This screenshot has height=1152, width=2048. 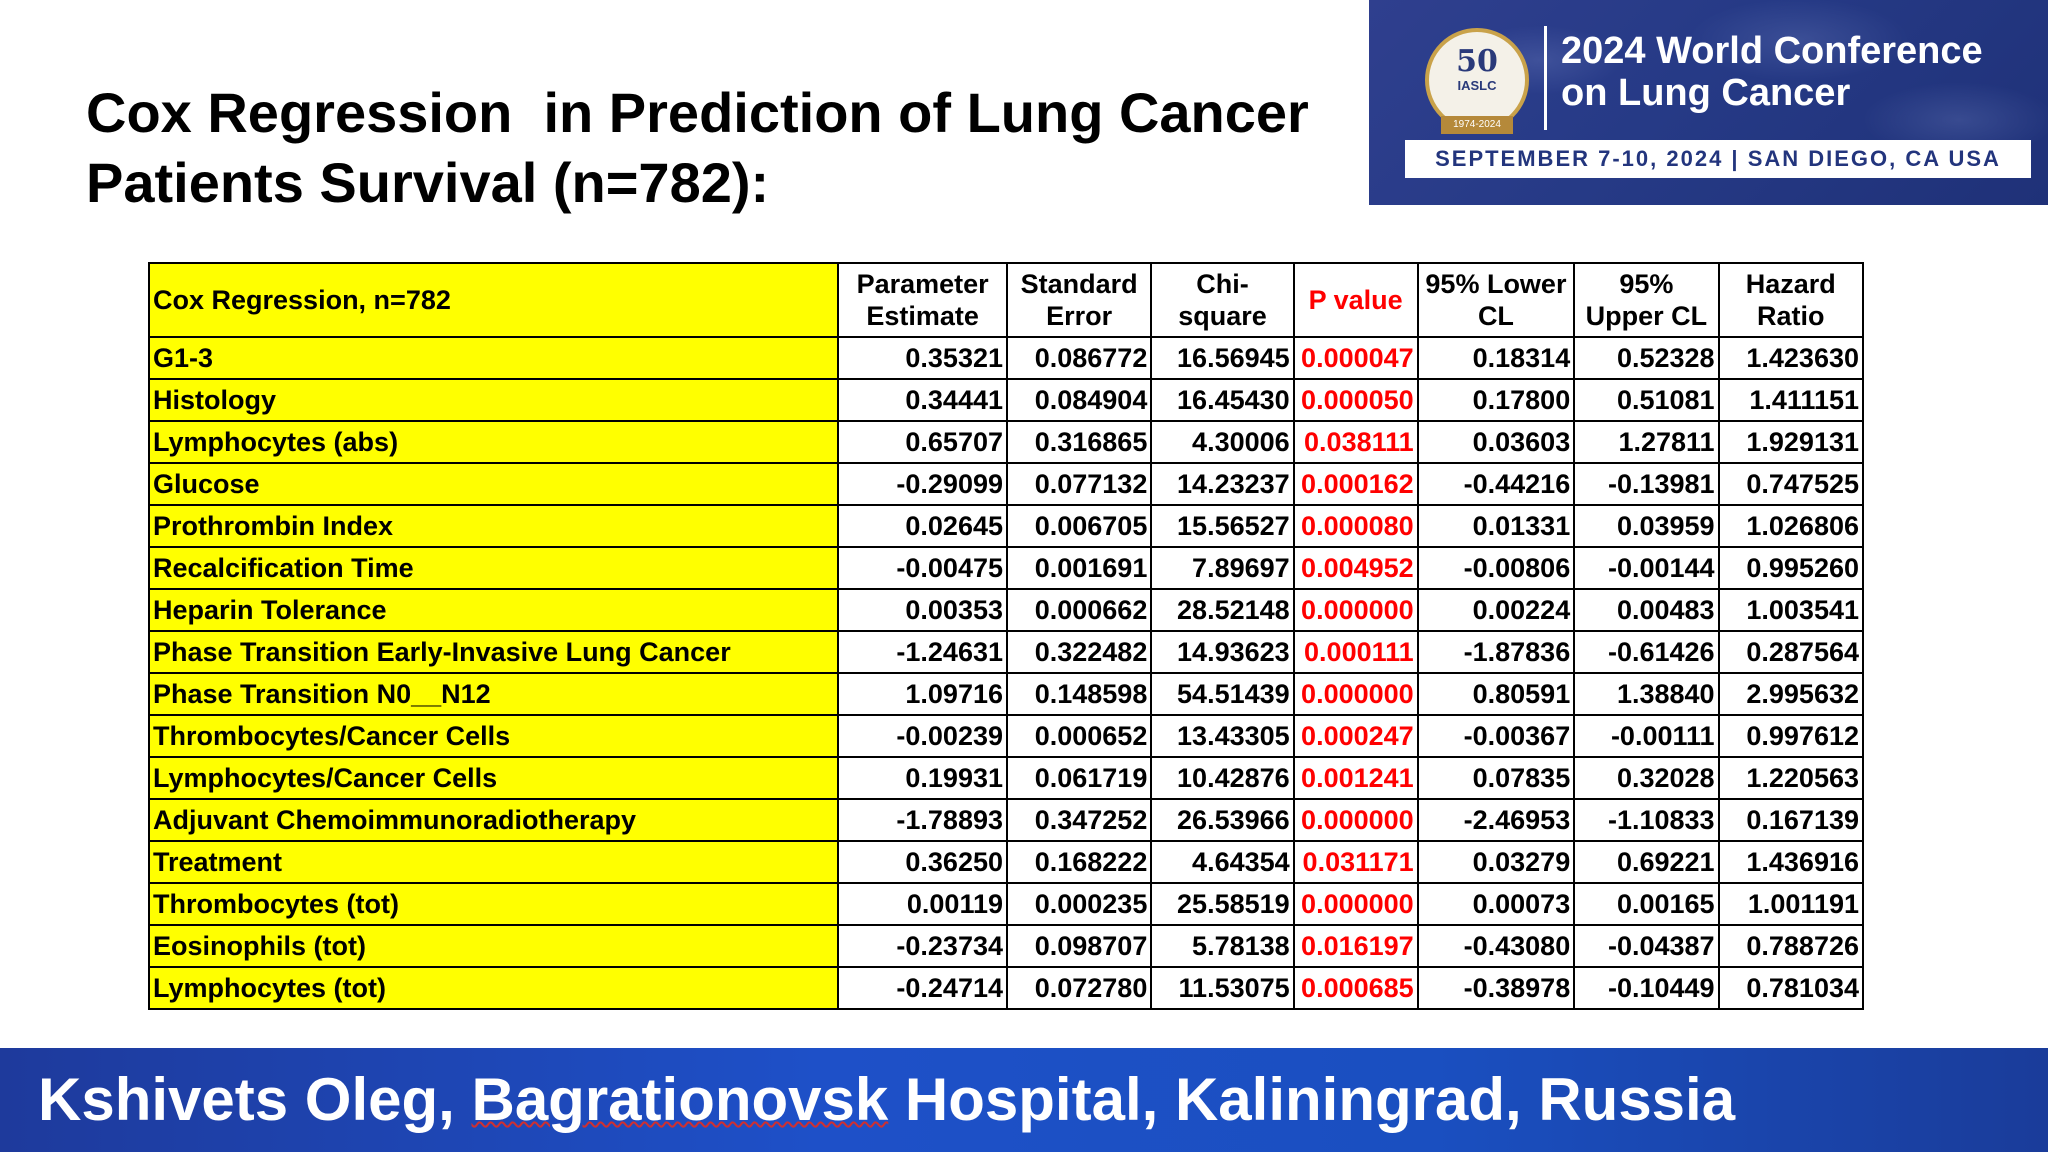 What do you see at coordinates (1222, 610) in the screenshot?
I see `value-cell: 28.52148` at bounding box center [1222, 610].